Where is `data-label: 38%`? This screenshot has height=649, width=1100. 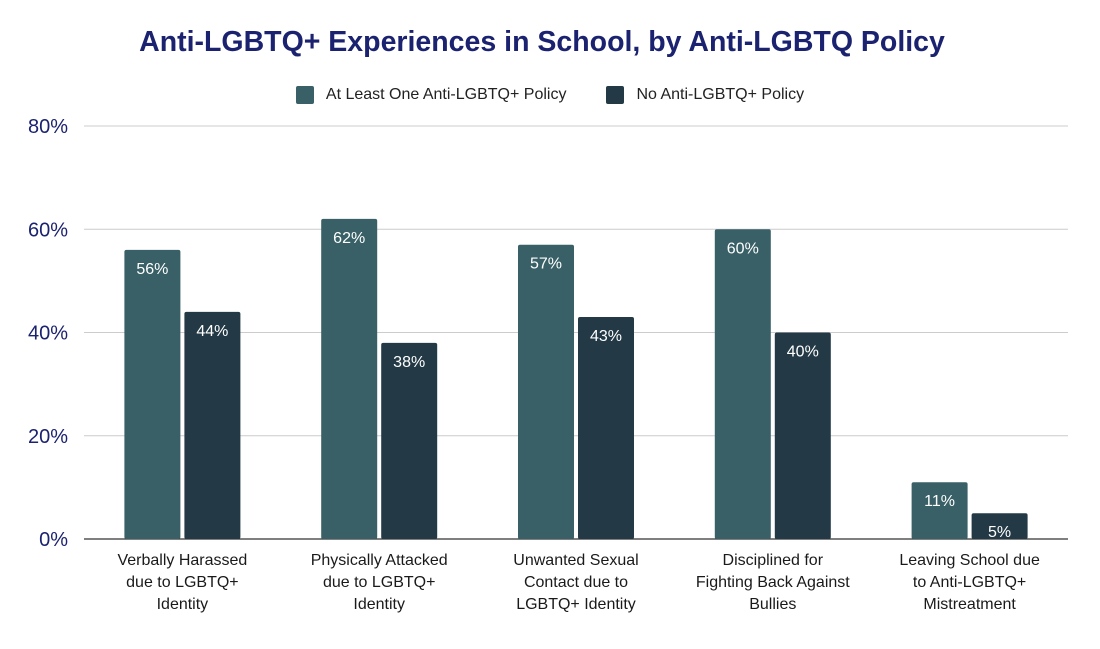
data-label: 38% is located at coordinates (409, 362).